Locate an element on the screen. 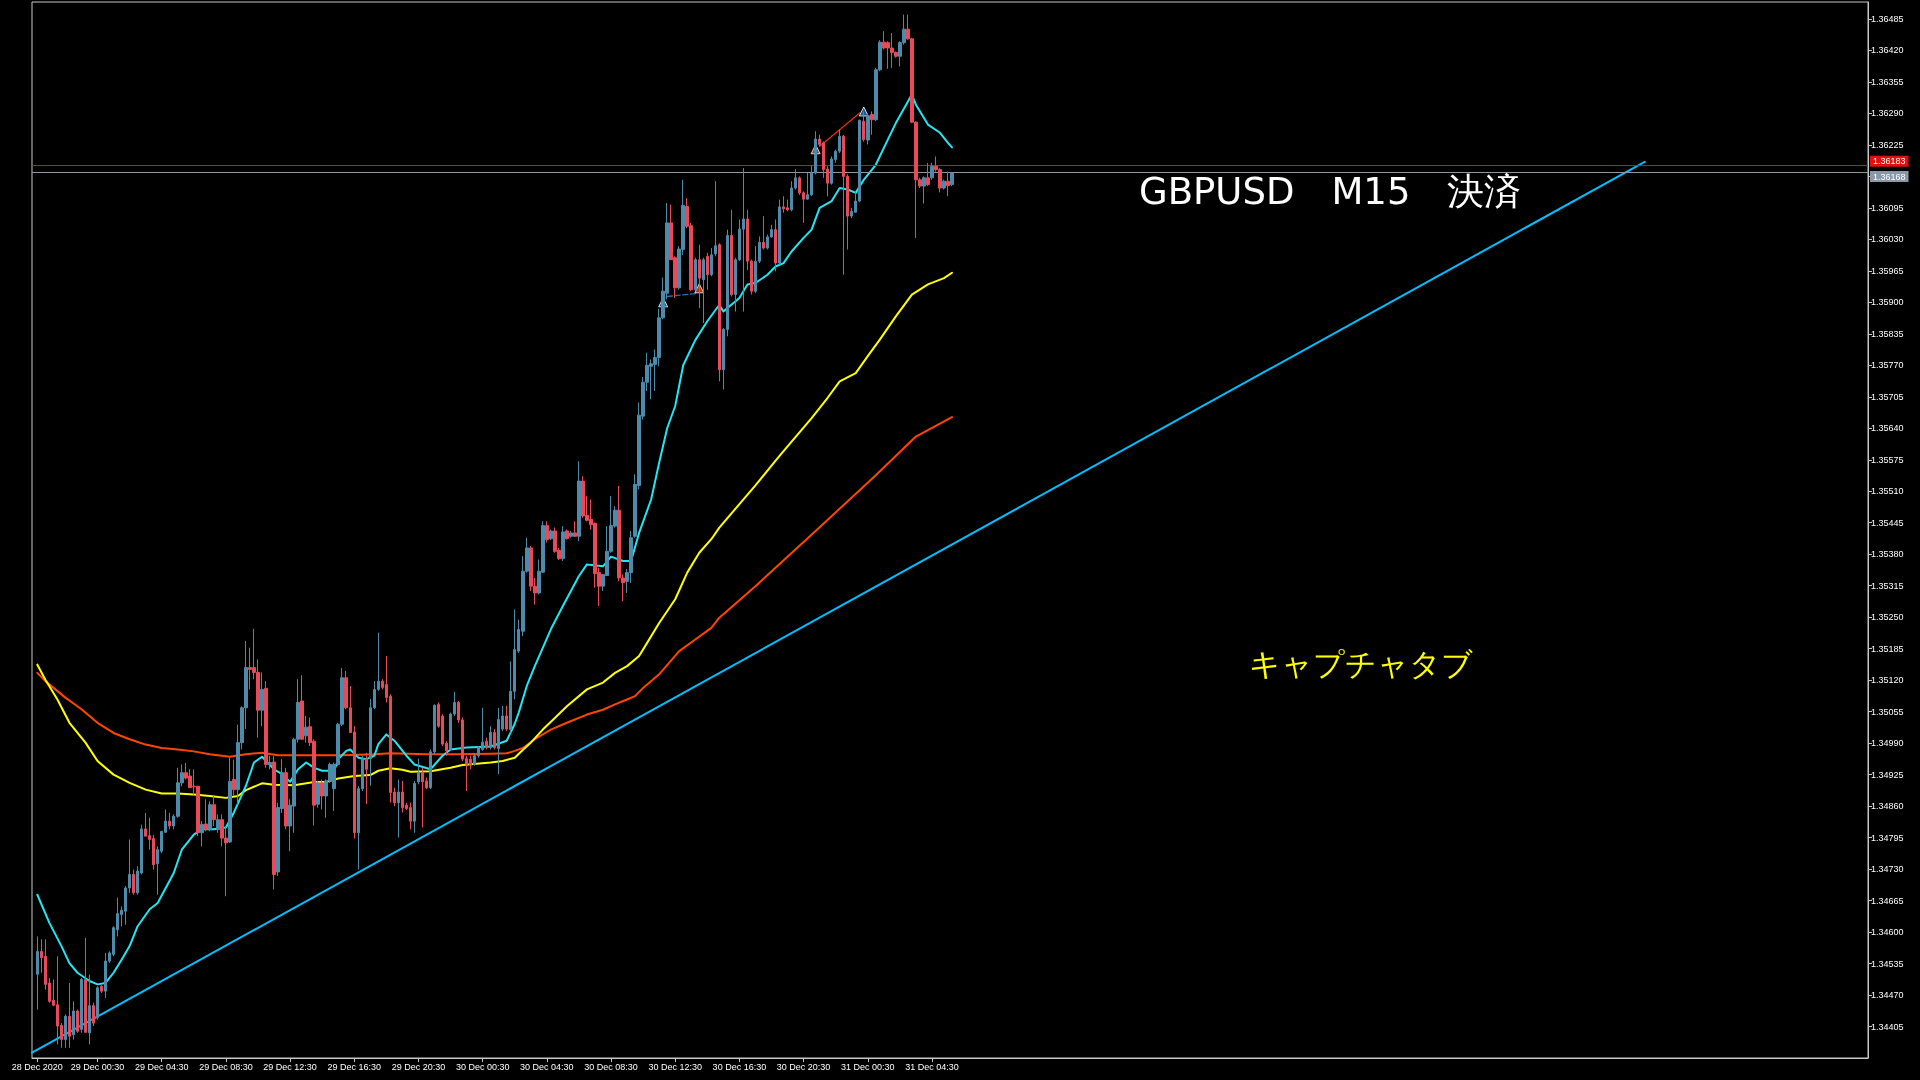 The width and height of the screenshot is (1920, 1080). x-tick-label: 30 Dec 20:30 is located at coordinates (803, 1066).